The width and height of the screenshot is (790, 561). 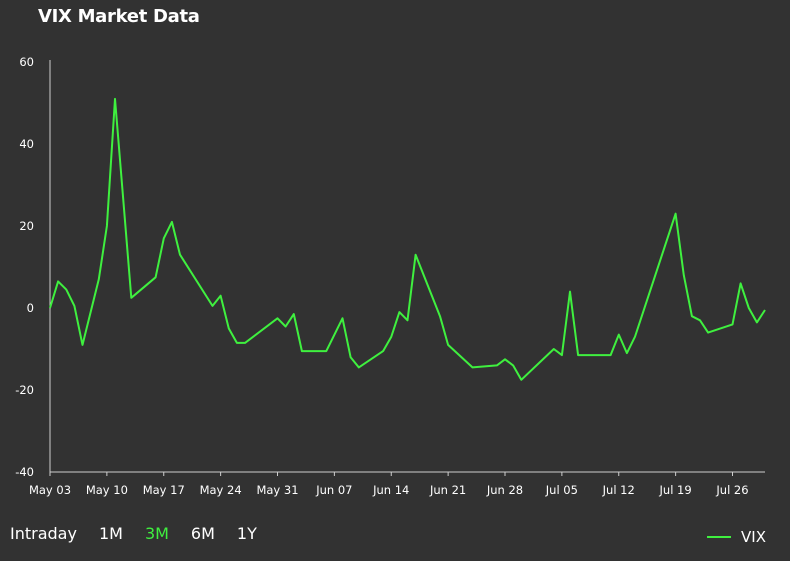 I want to click on range-selector: Intraday 1M 3M 6M 1Y, so click(x=144, y=533).